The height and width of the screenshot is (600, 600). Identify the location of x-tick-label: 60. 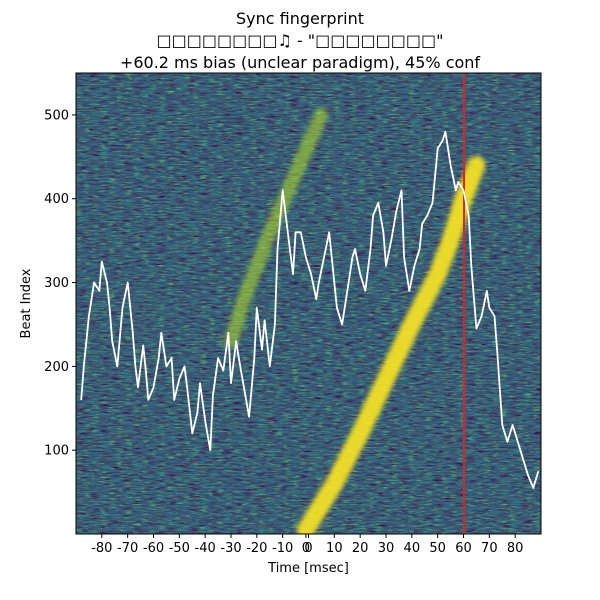
(463, 548).